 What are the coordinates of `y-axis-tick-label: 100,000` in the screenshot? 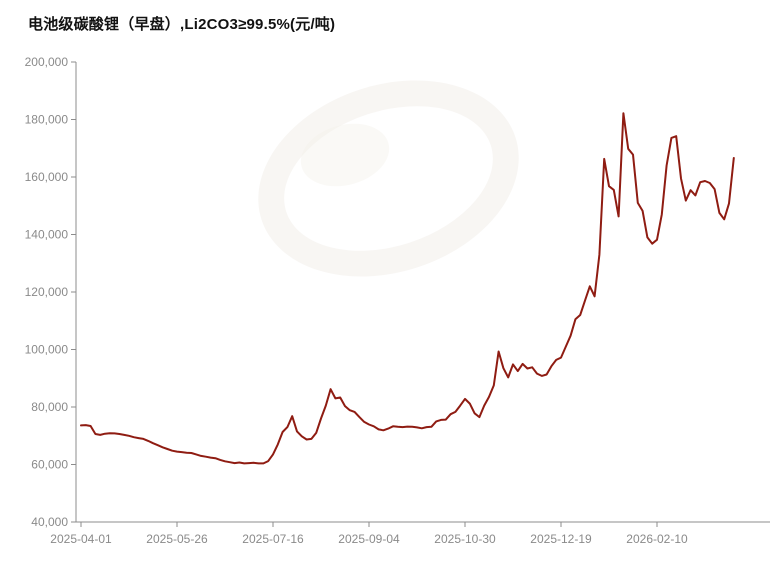 It's located at (47, 350).